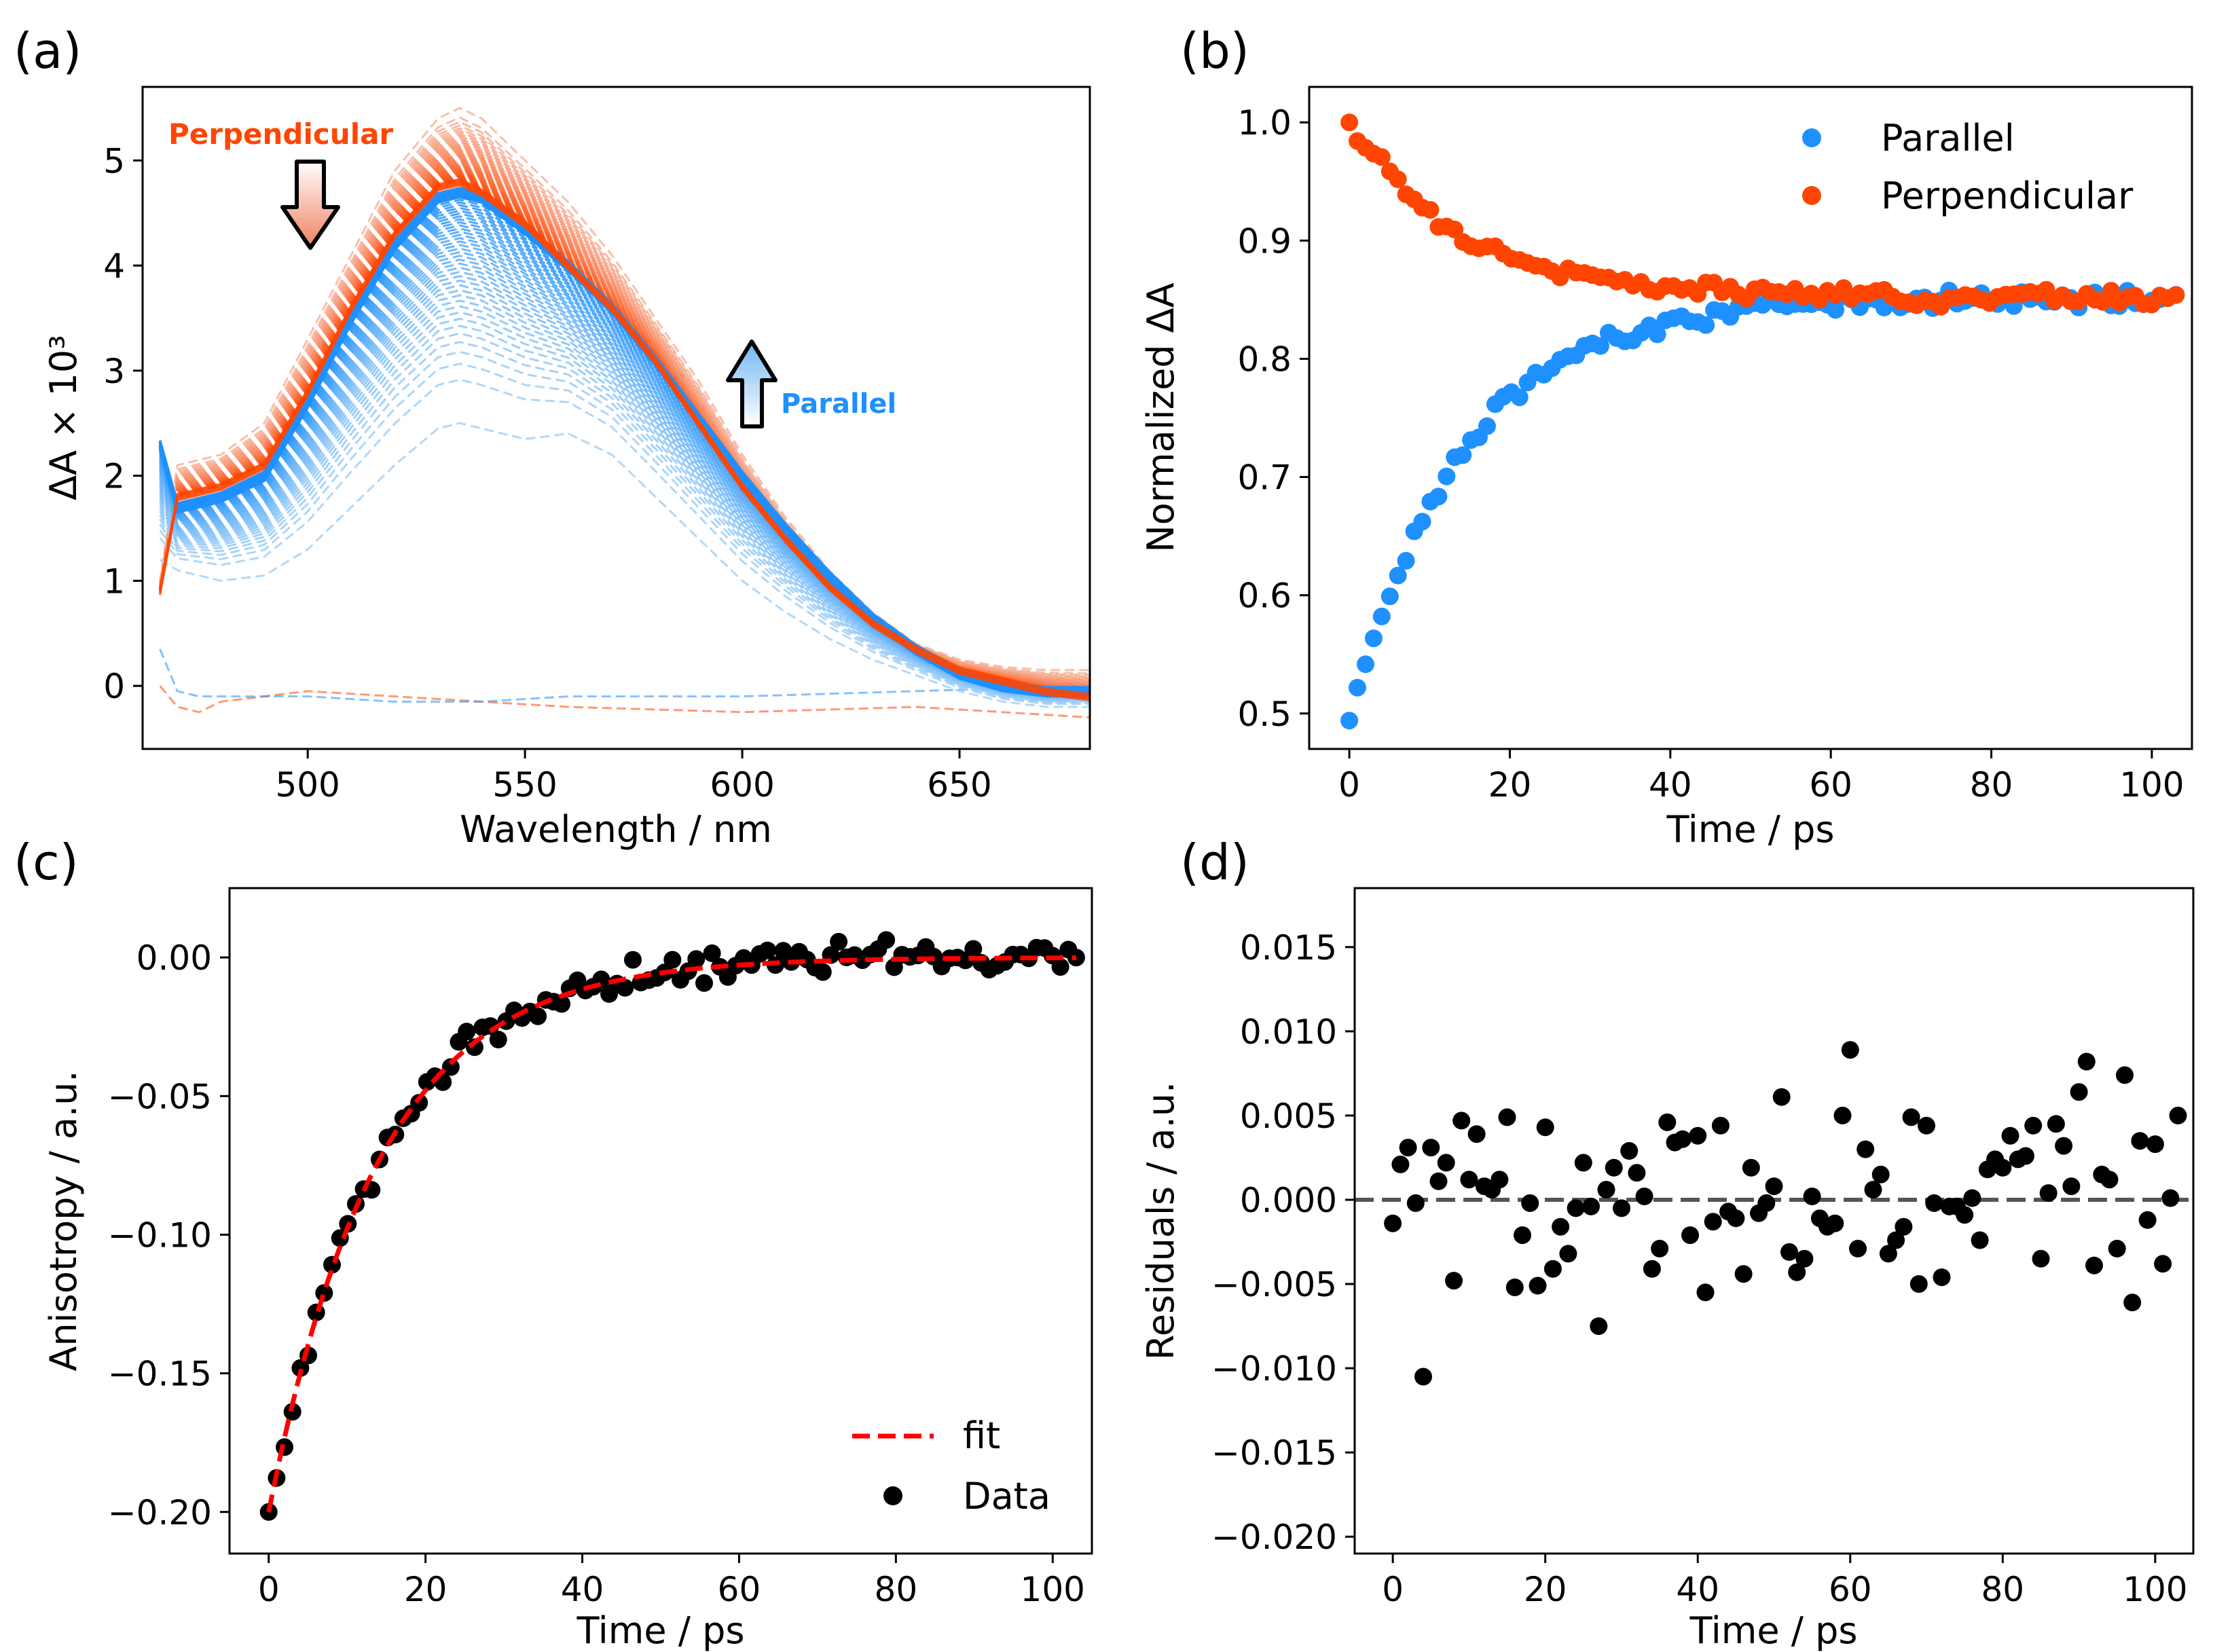  Describe the element at coordinates (1948, 138) in the screenshot. I see `legend-label-parallel: Parallel` at that location.